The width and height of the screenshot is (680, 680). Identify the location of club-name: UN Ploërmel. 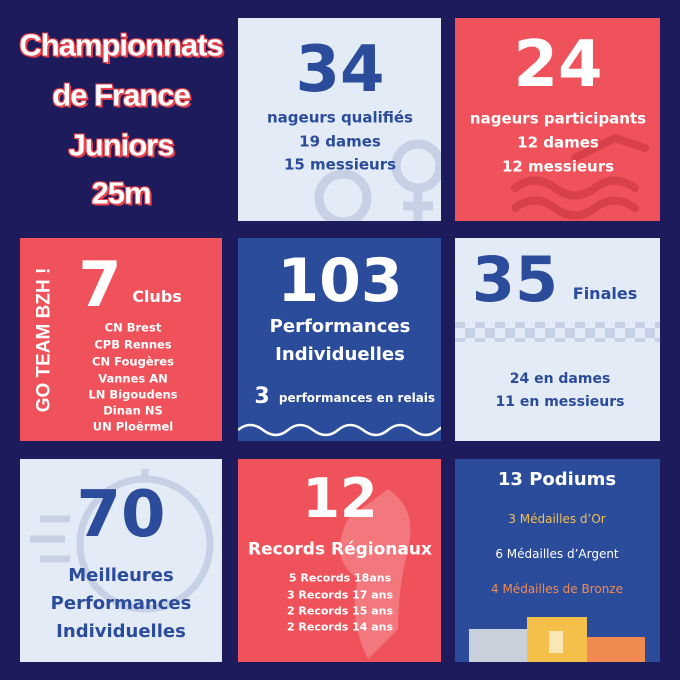
(133, 426).